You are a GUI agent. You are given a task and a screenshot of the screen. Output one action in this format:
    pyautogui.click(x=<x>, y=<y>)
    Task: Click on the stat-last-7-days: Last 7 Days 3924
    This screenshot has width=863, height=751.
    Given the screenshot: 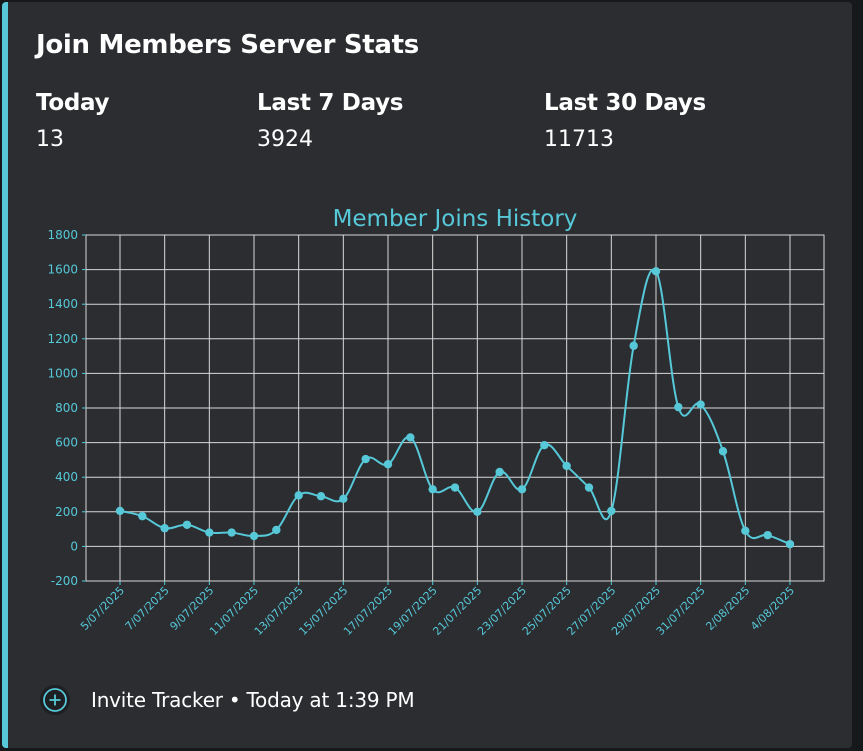 What is the action you would take?
    pyautogui.click(x=330, y=121)
    